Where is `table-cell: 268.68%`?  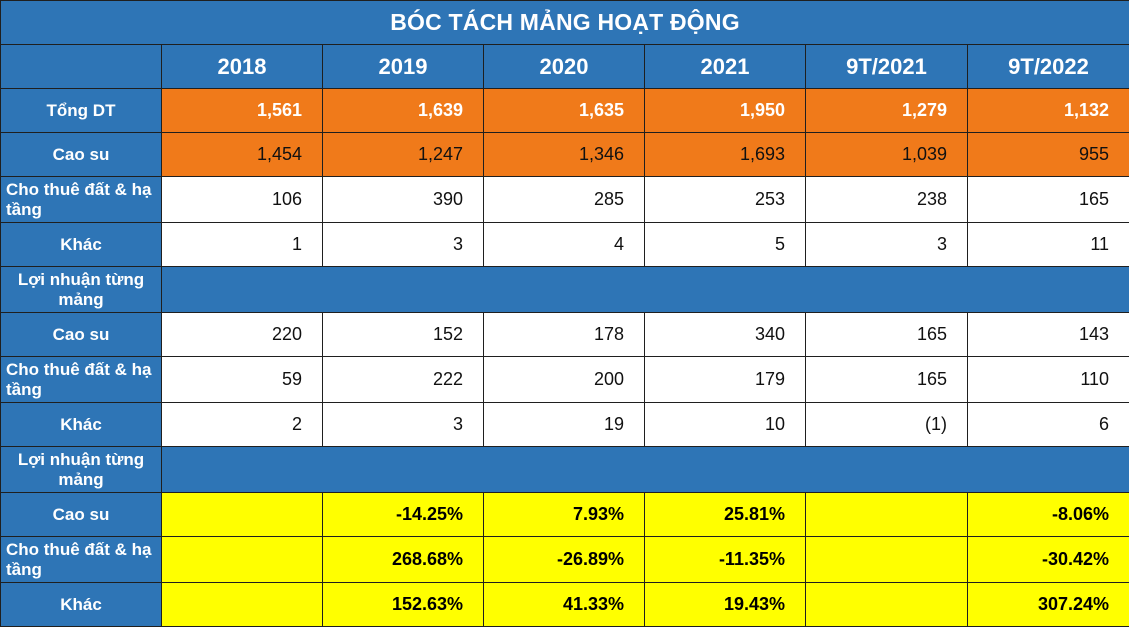
table-cell: 268.68% is located at coordinates (403, 559).